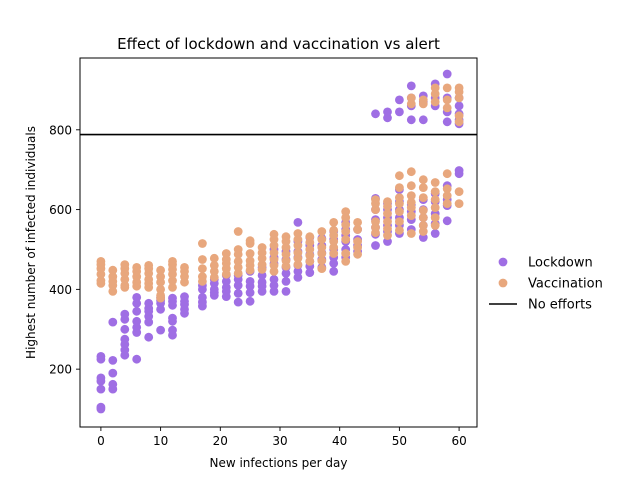 This screenshot has height=480, width=640. What do you see at coordinates (279, 441) in the screenshot?
I see `x-tick-label: 30` at bounding box center [279, 441].